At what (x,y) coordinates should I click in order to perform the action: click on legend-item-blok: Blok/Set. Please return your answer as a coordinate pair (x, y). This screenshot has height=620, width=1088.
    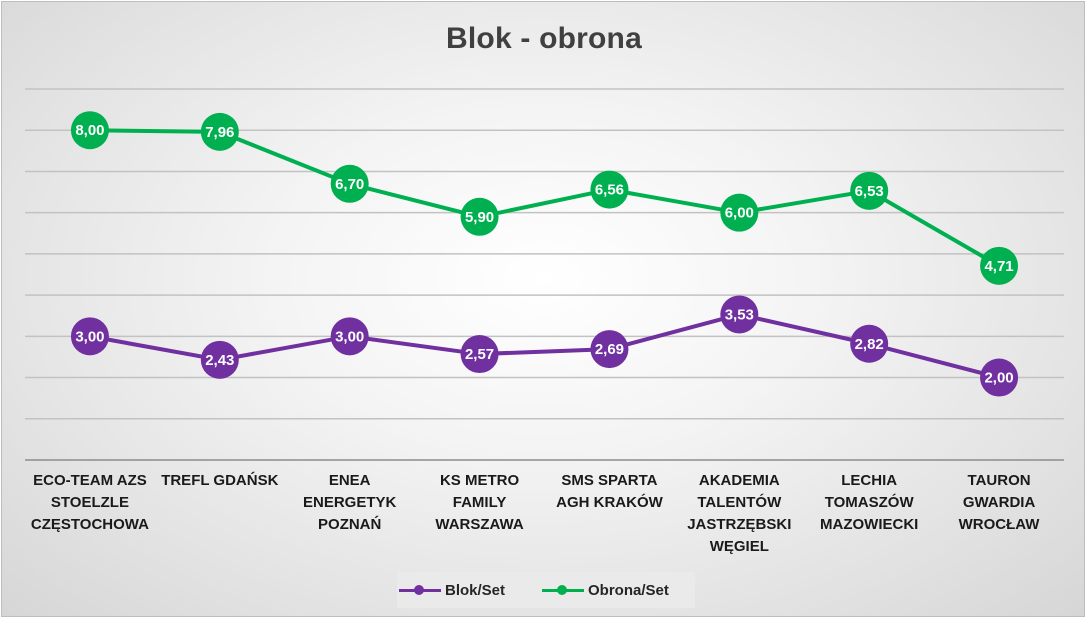
    Looking at the image, I should click on (451, 590).